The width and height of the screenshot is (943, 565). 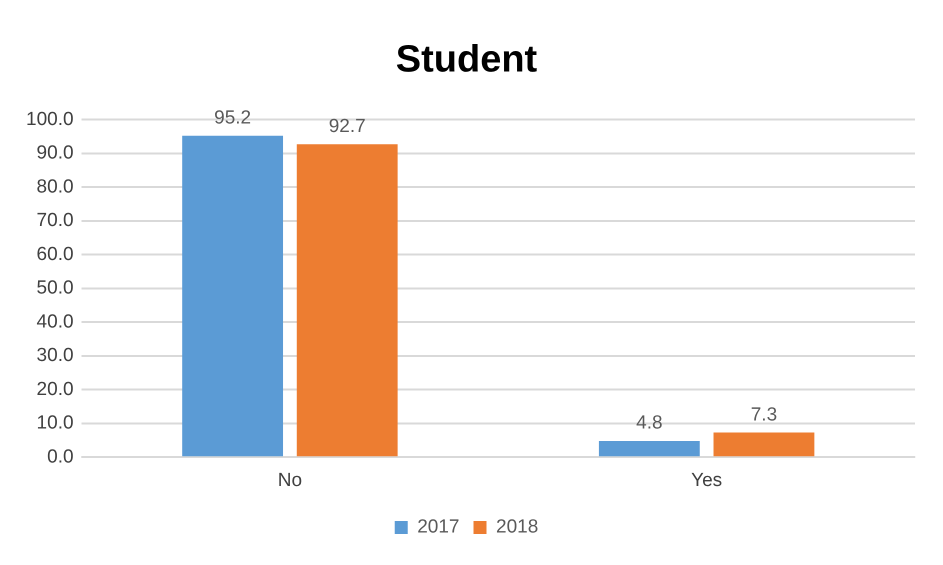 I want to click on y-tick-label: 60.0, so click(x=55, y=254).